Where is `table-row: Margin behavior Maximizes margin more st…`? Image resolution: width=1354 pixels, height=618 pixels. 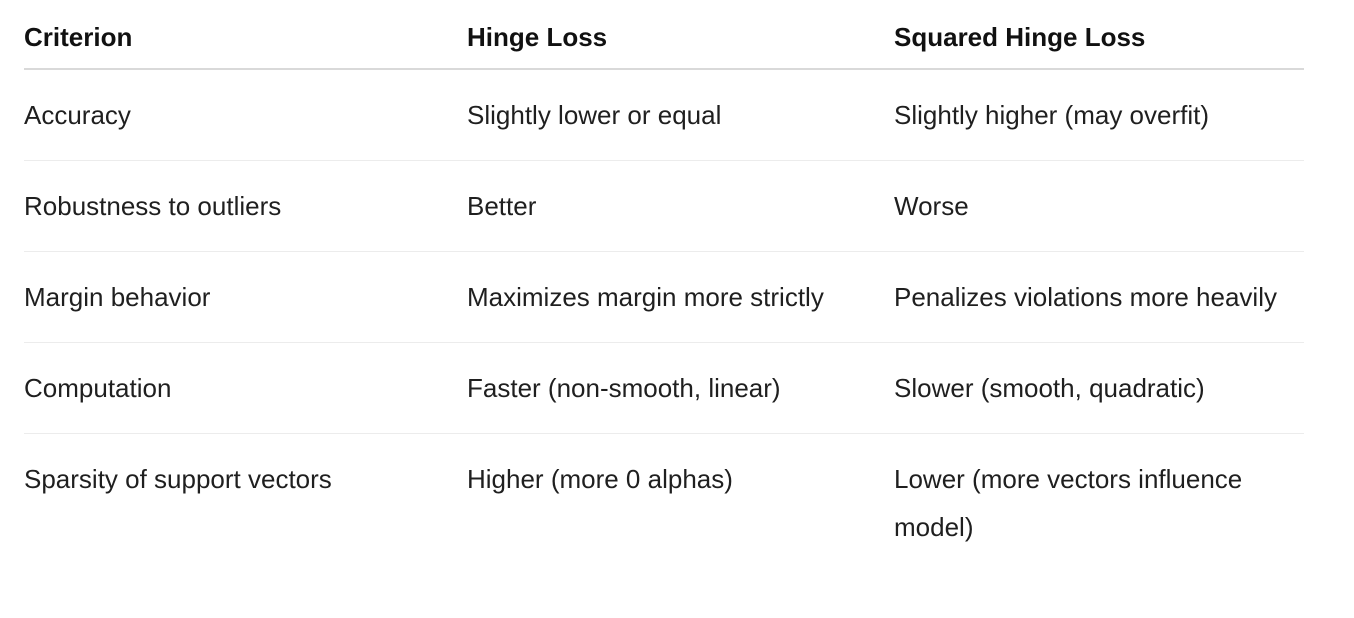
table-row: Margin behavior Maximizes margin more st… is located at coordinates (664, 297).